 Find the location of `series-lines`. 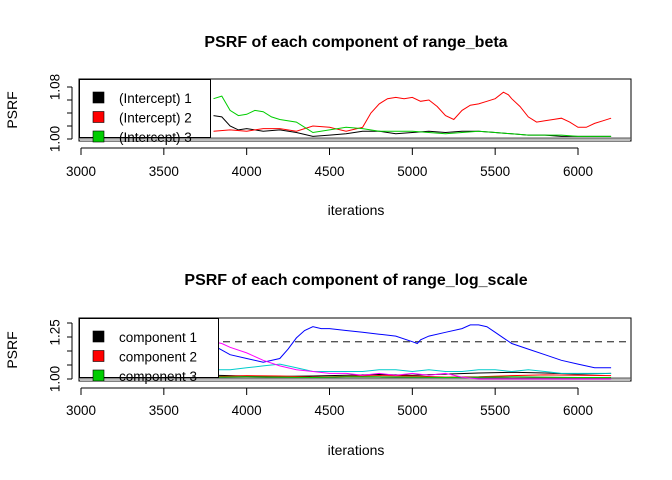

series-lines is located at coordinates (355, 352).